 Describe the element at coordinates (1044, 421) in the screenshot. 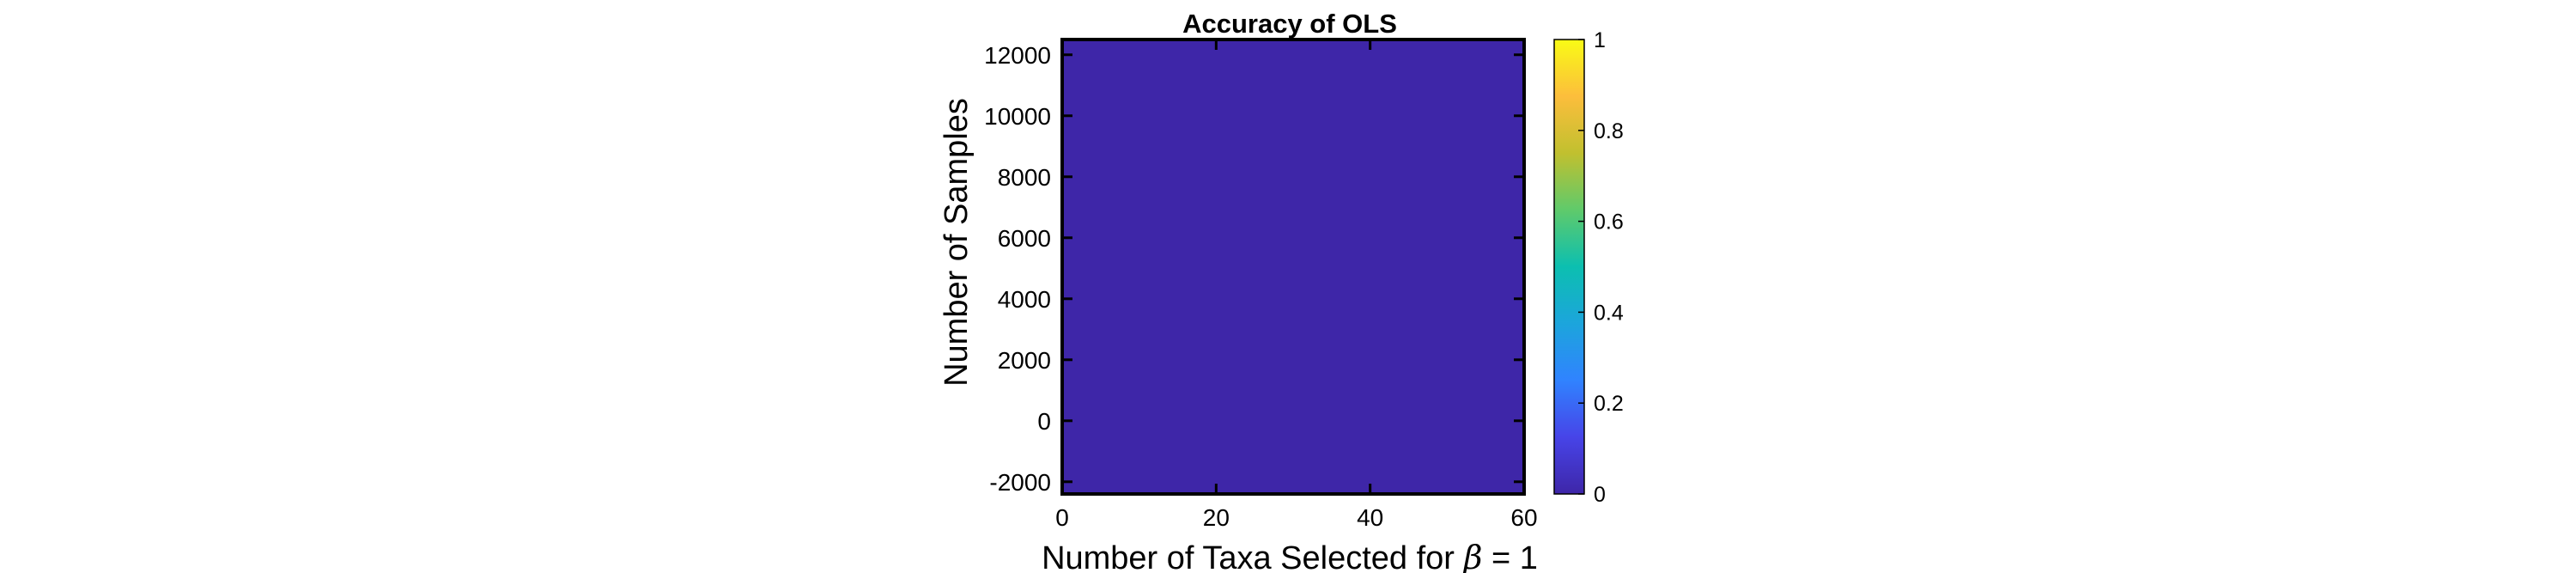

I see `y-tick-label: 0` at that location.